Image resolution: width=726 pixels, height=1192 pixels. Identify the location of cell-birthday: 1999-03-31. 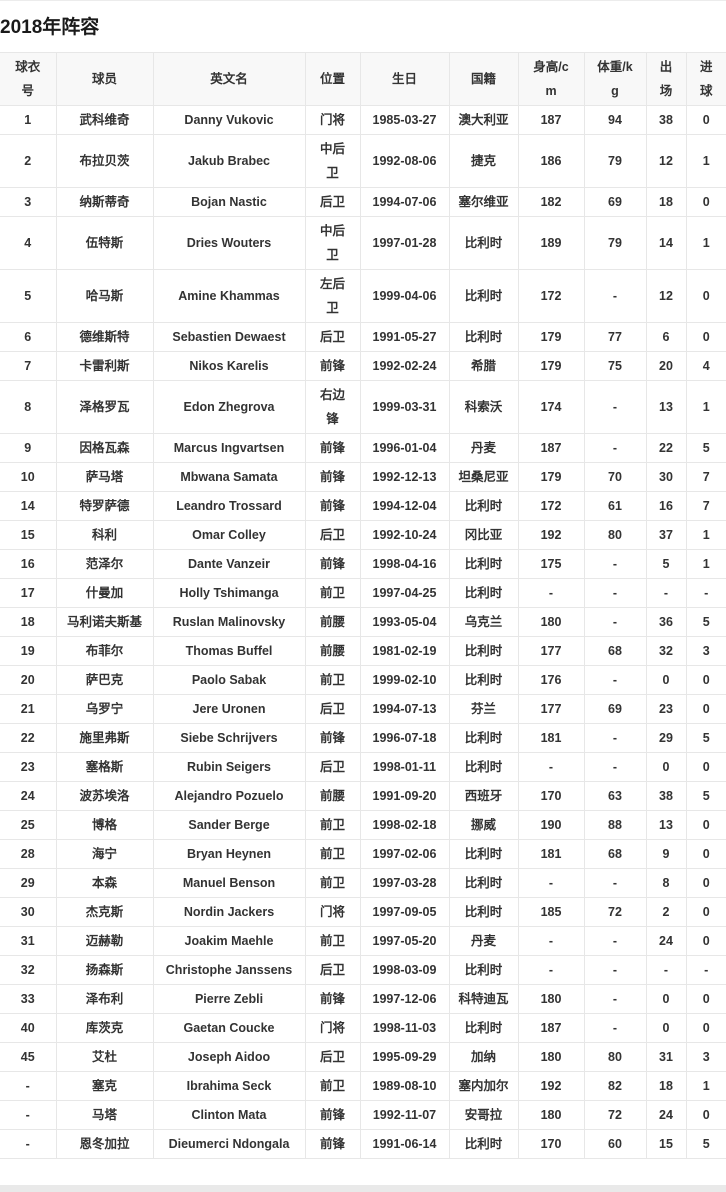
(404, 407).